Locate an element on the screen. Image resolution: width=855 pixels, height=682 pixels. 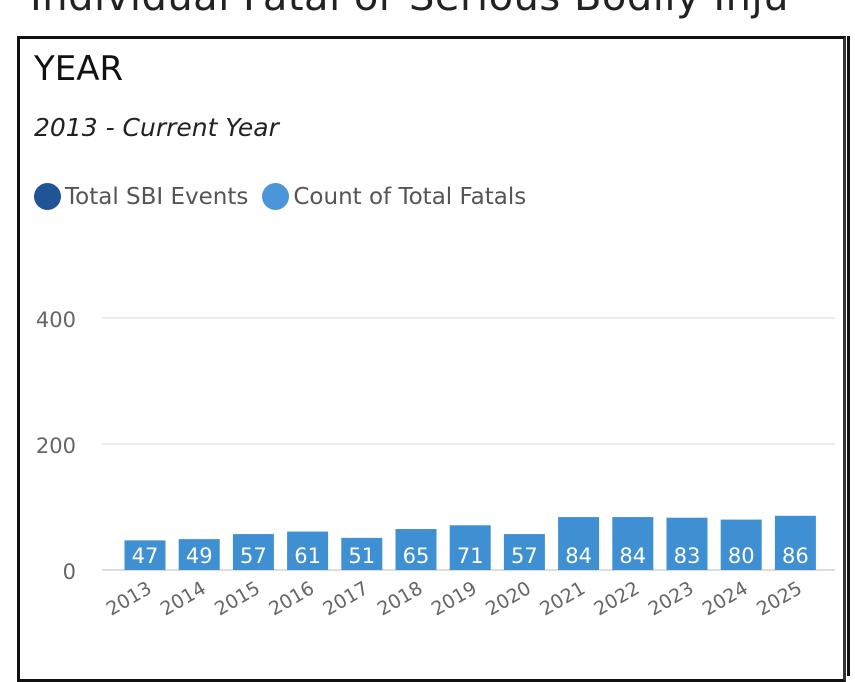
x-tick-label: 2025 is located at coordinates (779, 598).